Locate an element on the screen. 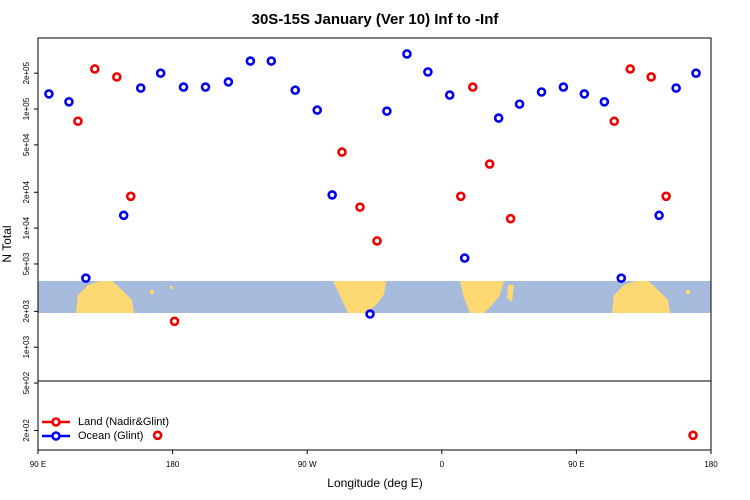 The width and height of the screenshot is (750, 500). y-axis-label: N Total is located at coordinates (7, 243).